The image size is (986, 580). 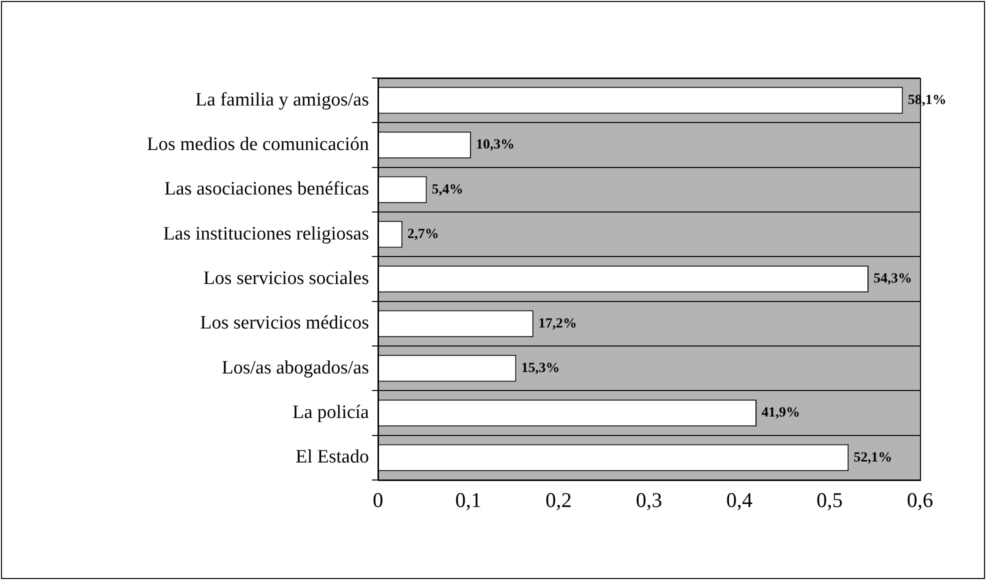 What do you see at coordinates (266, 233) in the screenshot?
I see `y-tick-label: Las instituciones religiosas` at bounding box center [266, 233].